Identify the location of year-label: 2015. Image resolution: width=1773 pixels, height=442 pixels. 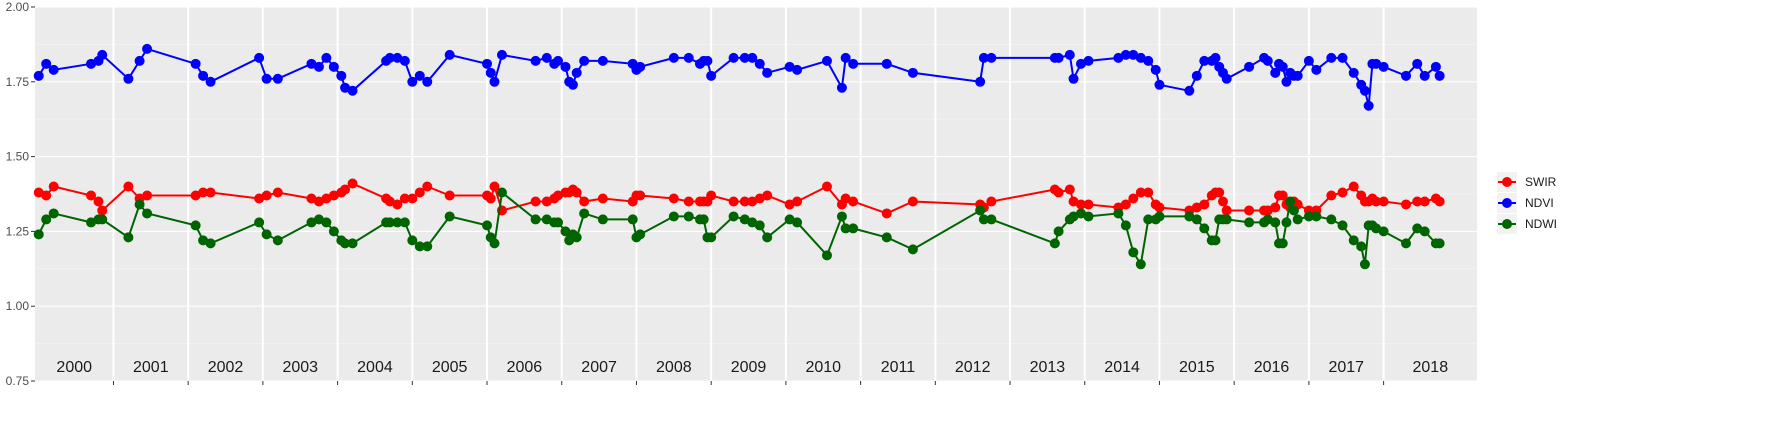
(1197, 367).